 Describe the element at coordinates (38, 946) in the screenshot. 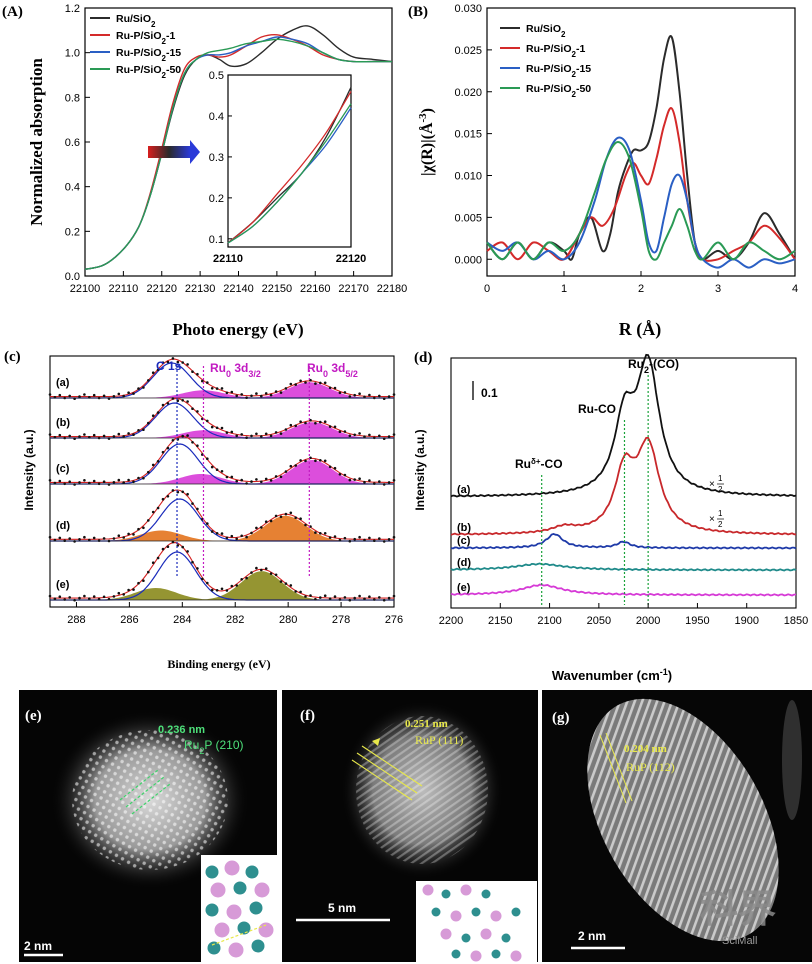

I see `scale-e: 2 nm` at that location.